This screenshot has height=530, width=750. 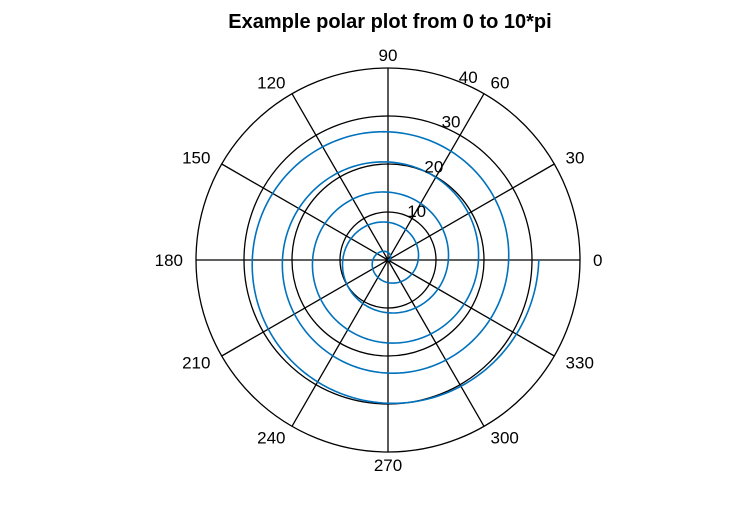 I want to click on theta-tick-label-240: 240, so click(x=271, y=438).